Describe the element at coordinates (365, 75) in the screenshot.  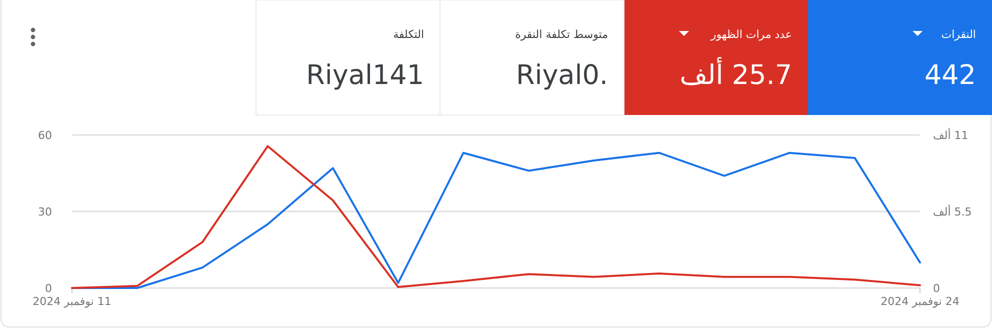
I see `text: Riyal141` at that location.